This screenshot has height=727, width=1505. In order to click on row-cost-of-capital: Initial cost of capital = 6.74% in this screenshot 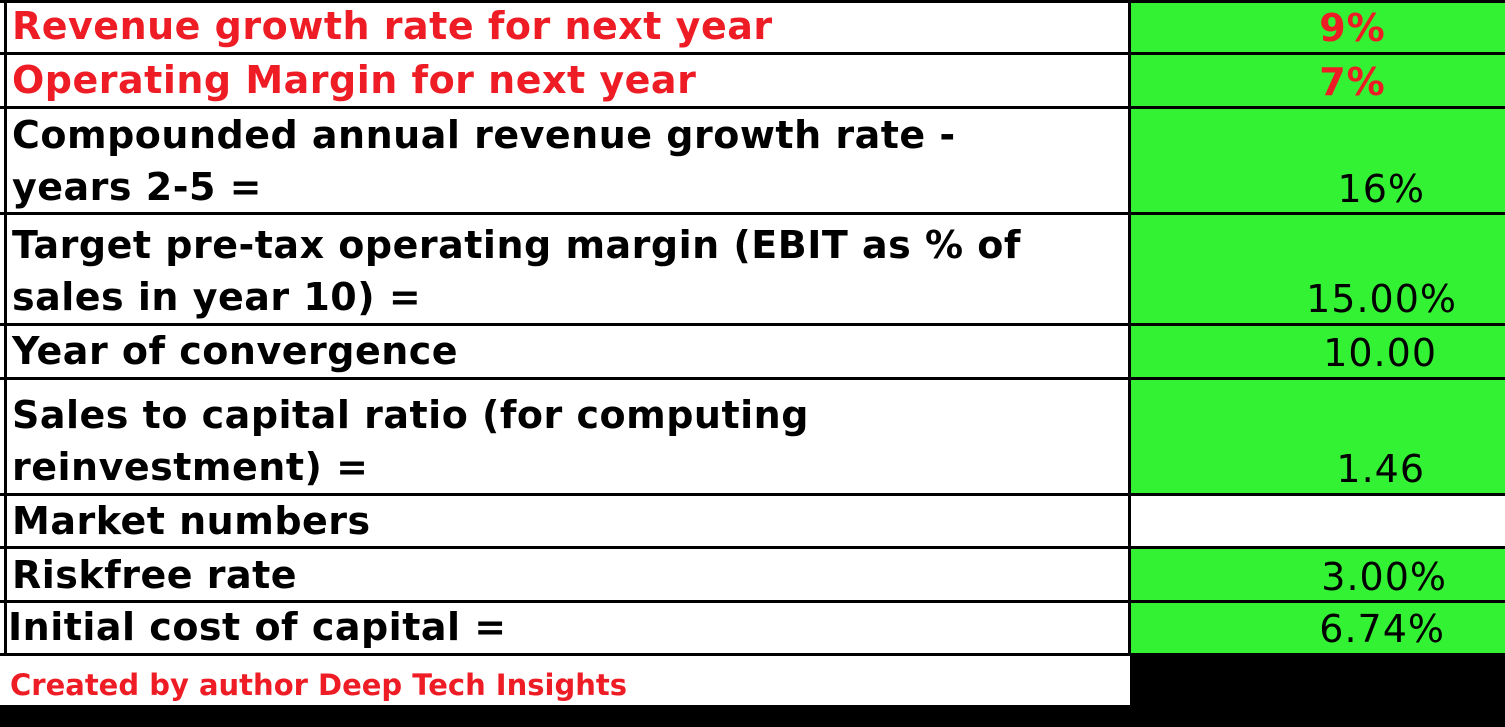, I will do `click(752, 629)`.